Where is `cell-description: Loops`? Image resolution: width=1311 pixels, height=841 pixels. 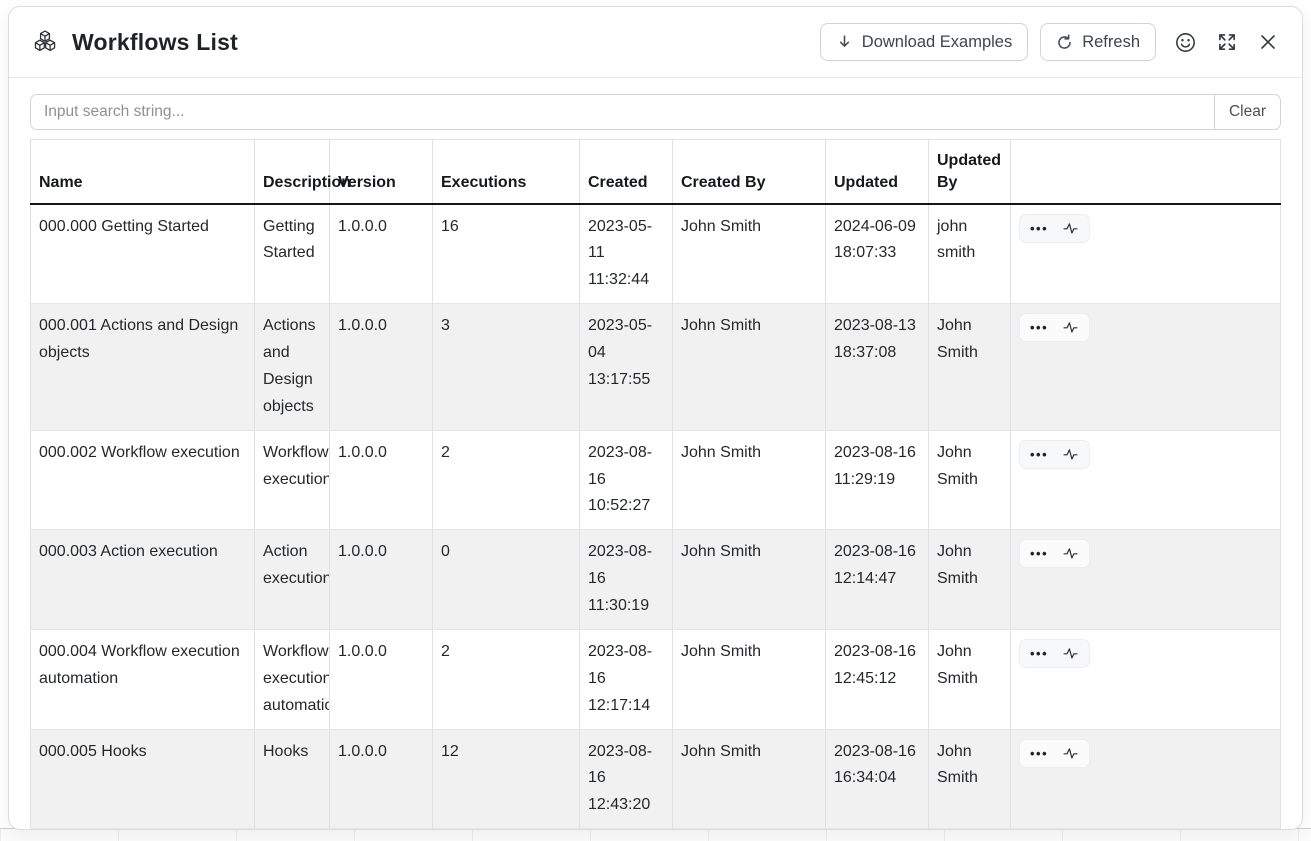 cell-description: Loops is located at coordinates (292, 828).